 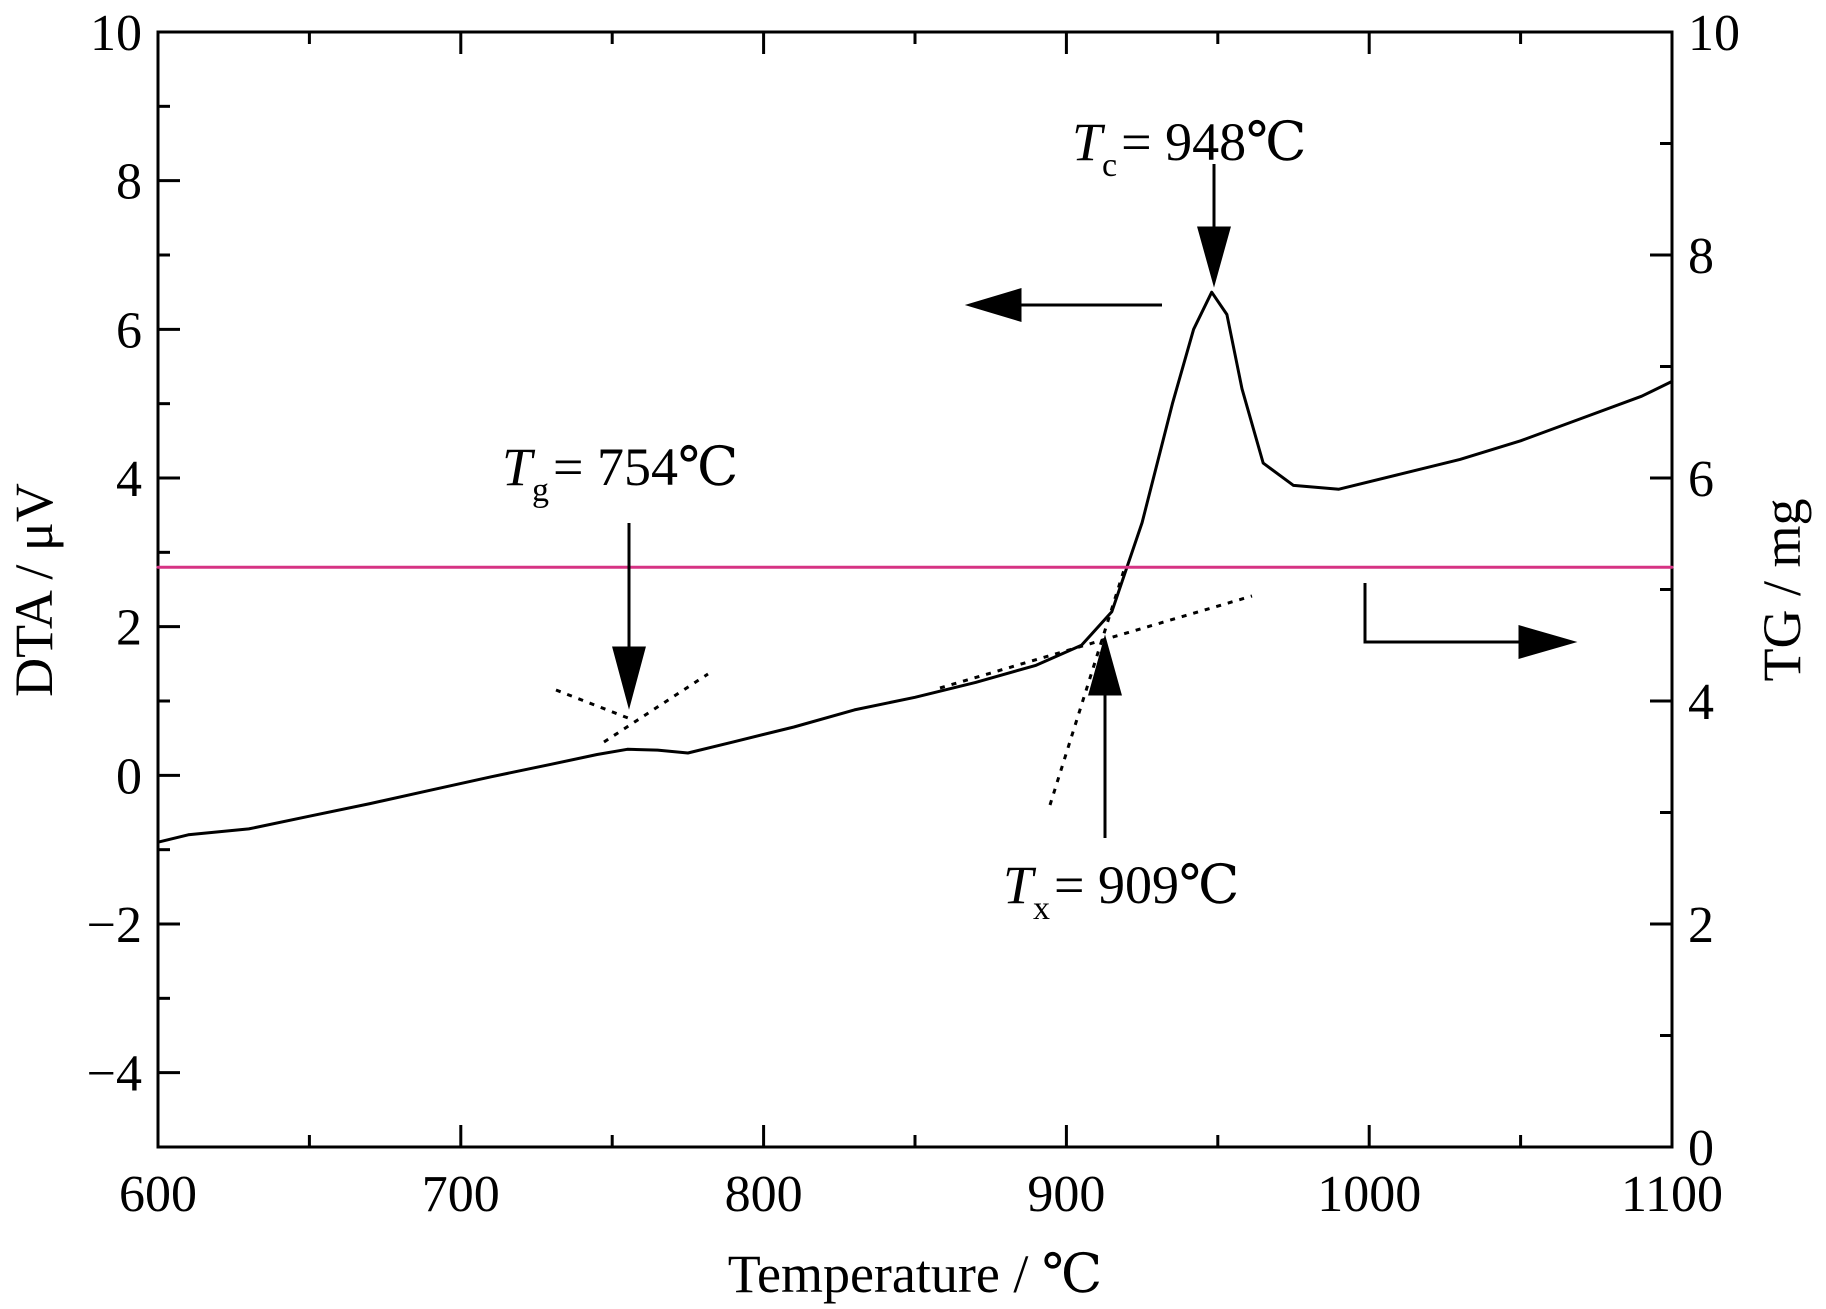 I want to click on tg-axis-arrow-head, so click(x=1548, y=642).